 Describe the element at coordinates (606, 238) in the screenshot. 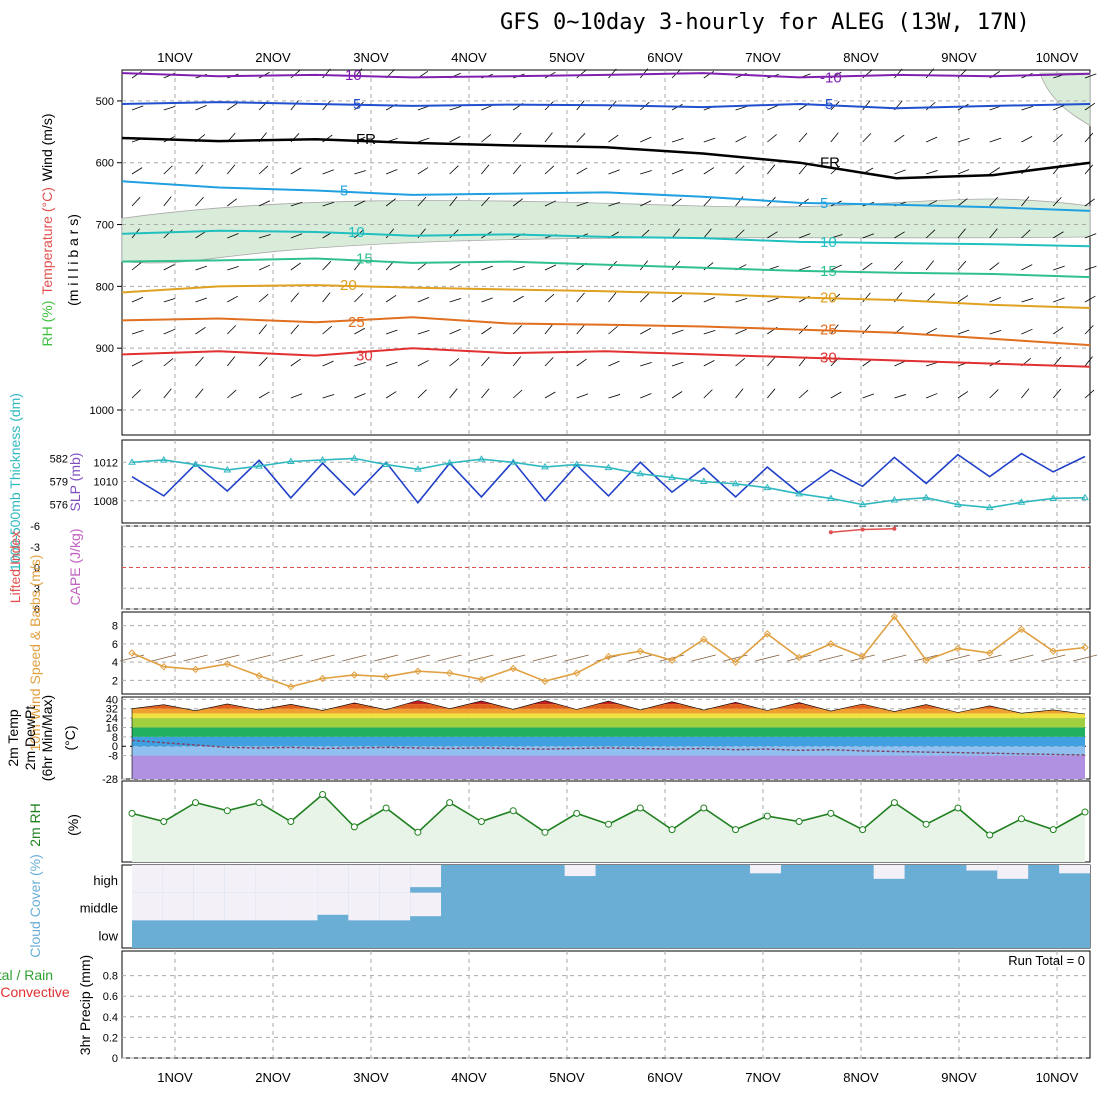

I see `isotherm-line` at that location.